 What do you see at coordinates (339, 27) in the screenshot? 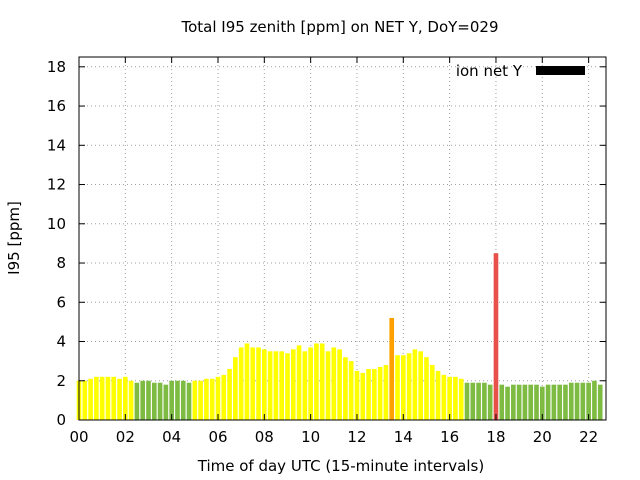
I see `chart-title: Total I95 zenith [ppm] on NET Y, DoY=029` at bounding box center [339, 27].